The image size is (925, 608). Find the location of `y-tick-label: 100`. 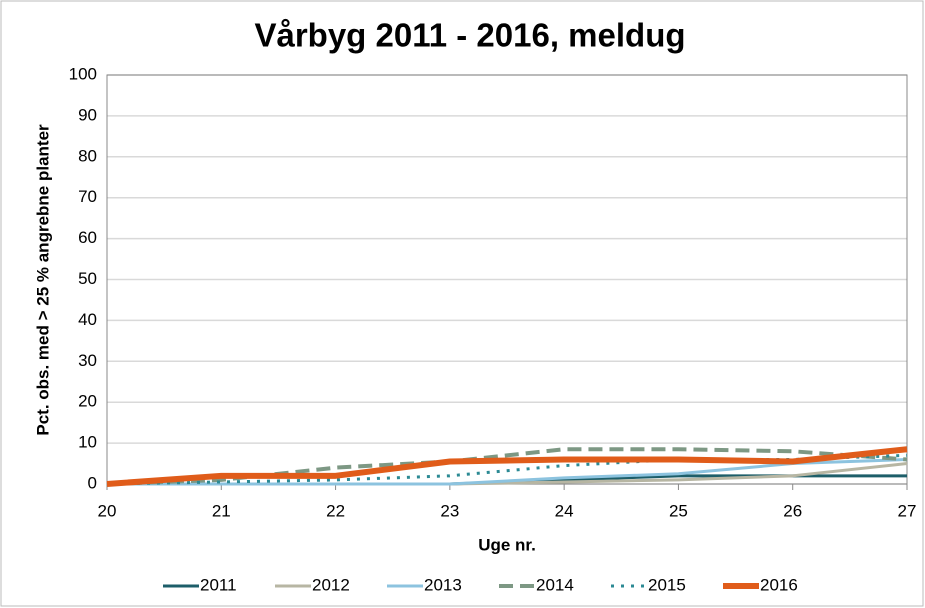

y-tick-label: 100 is located at coordinates (83, 73).